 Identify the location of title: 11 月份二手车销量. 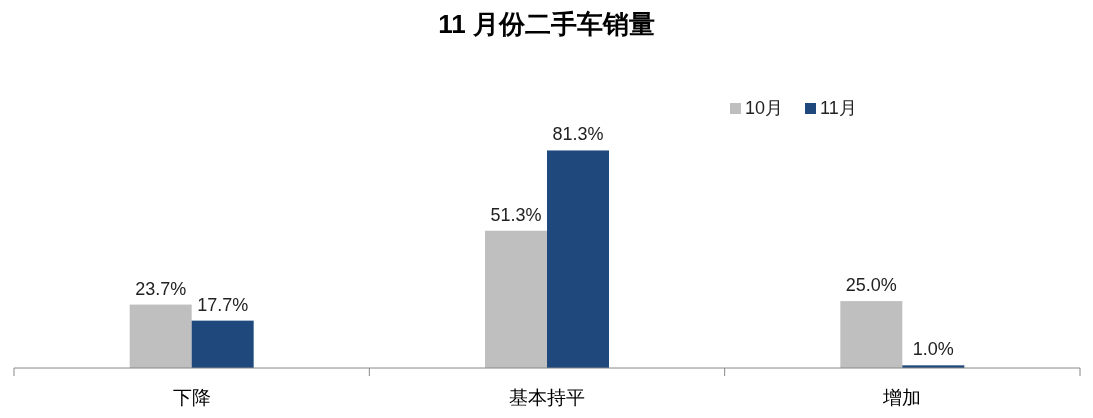
(546, 24).